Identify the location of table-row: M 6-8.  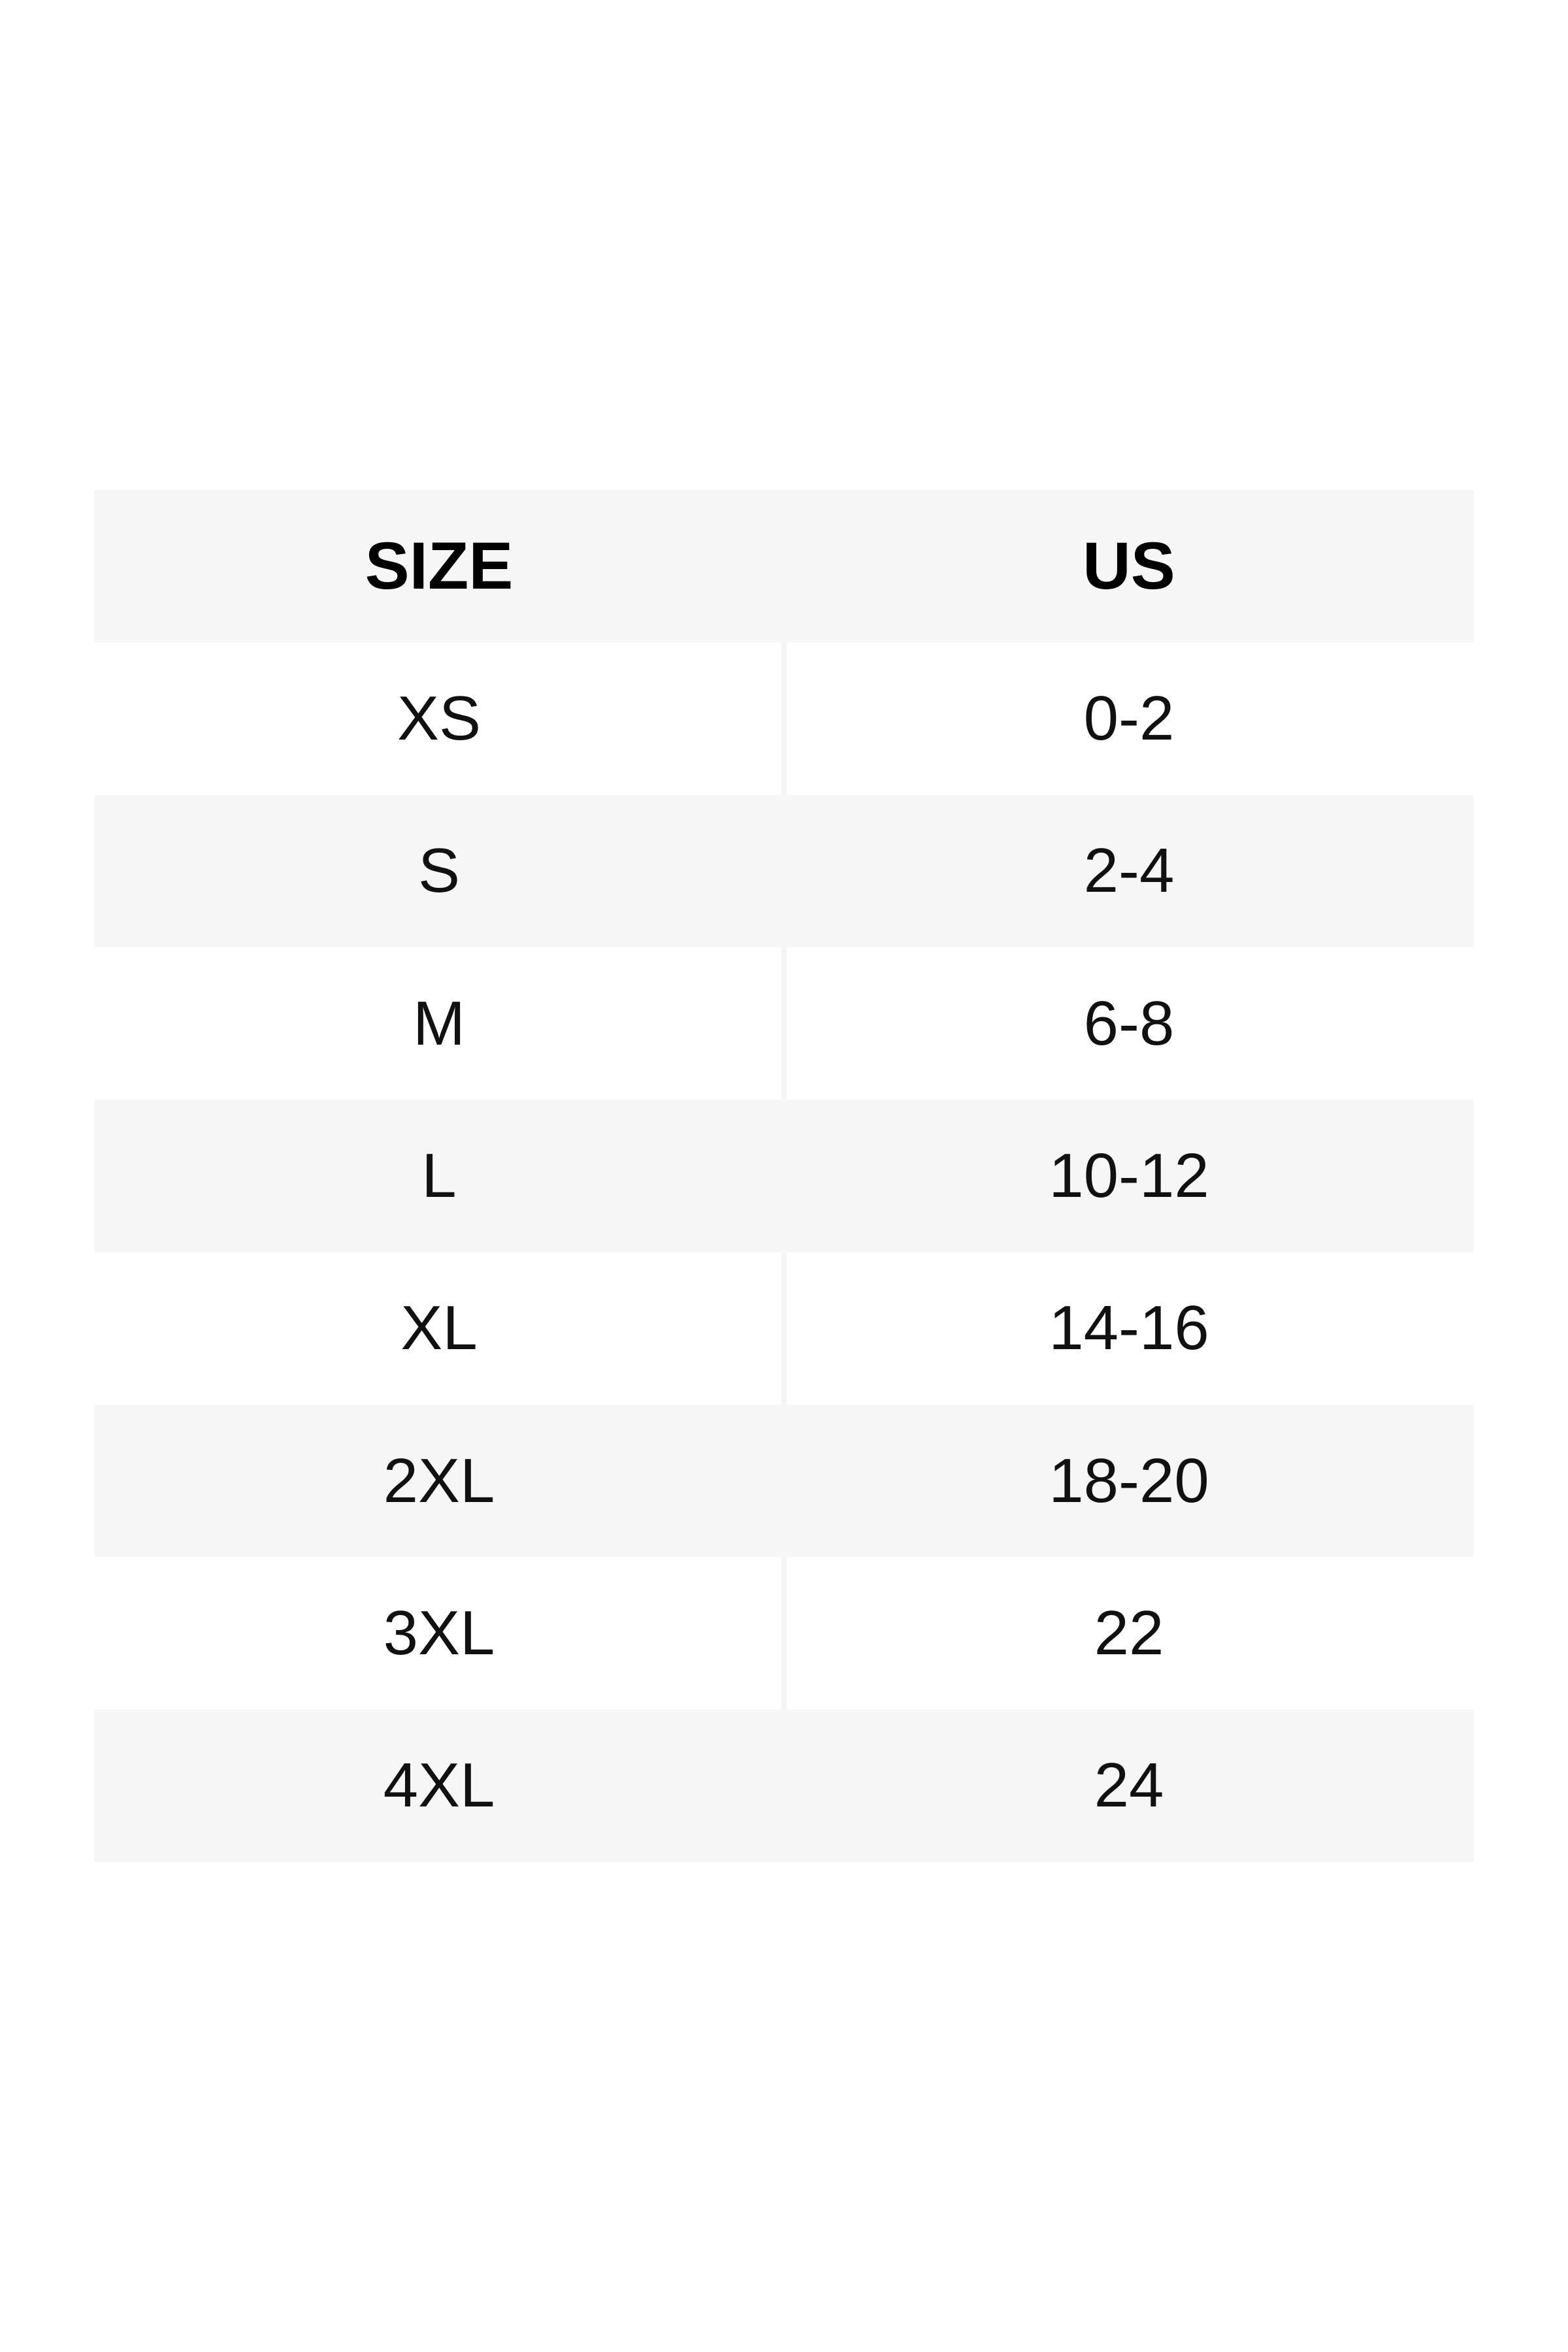
(784, 1023).